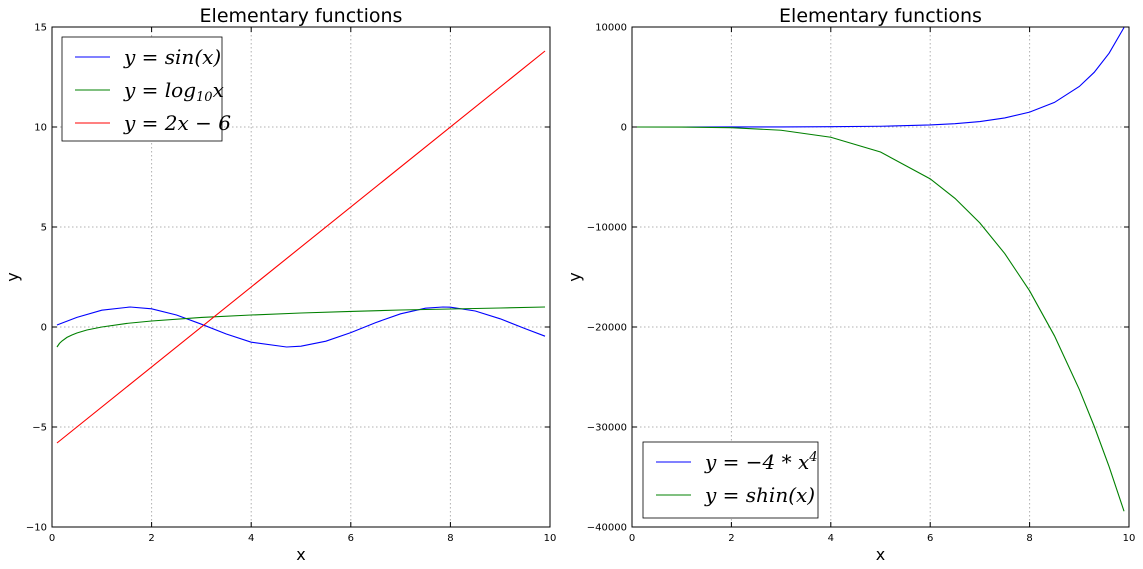 This screenshot has height=569, width=1143. I want to click on y-tick-label: 10000, so click(611, 28).